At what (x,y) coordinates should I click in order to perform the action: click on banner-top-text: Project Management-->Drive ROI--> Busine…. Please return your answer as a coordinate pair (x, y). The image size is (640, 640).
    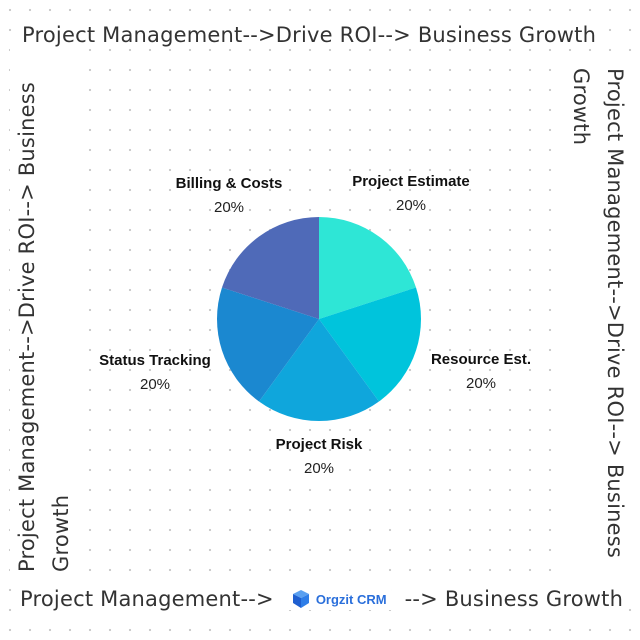
    Looking at the image, I should click on (309, 35).